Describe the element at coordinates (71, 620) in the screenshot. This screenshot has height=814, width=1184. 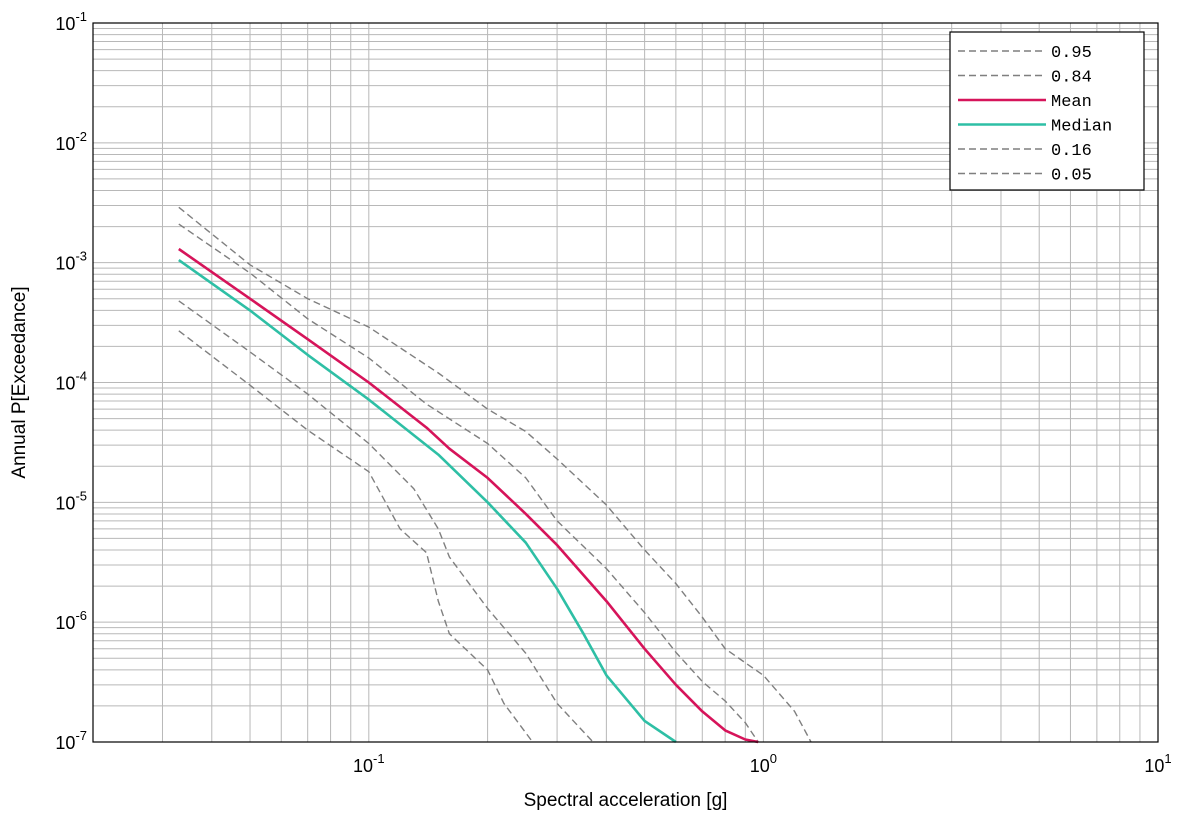
I see `y-tick-label: 10⁻⁶` at that location.